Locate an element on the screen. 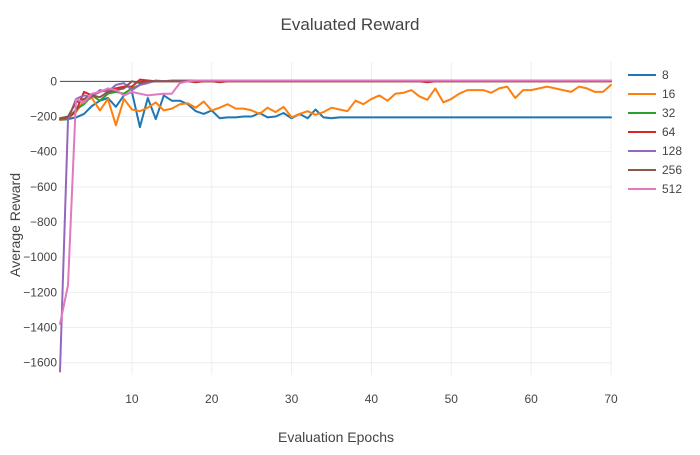 The height and width of the screenshot is (455, 700). x-tick-label: 20 is located at coordinates (212, 399).